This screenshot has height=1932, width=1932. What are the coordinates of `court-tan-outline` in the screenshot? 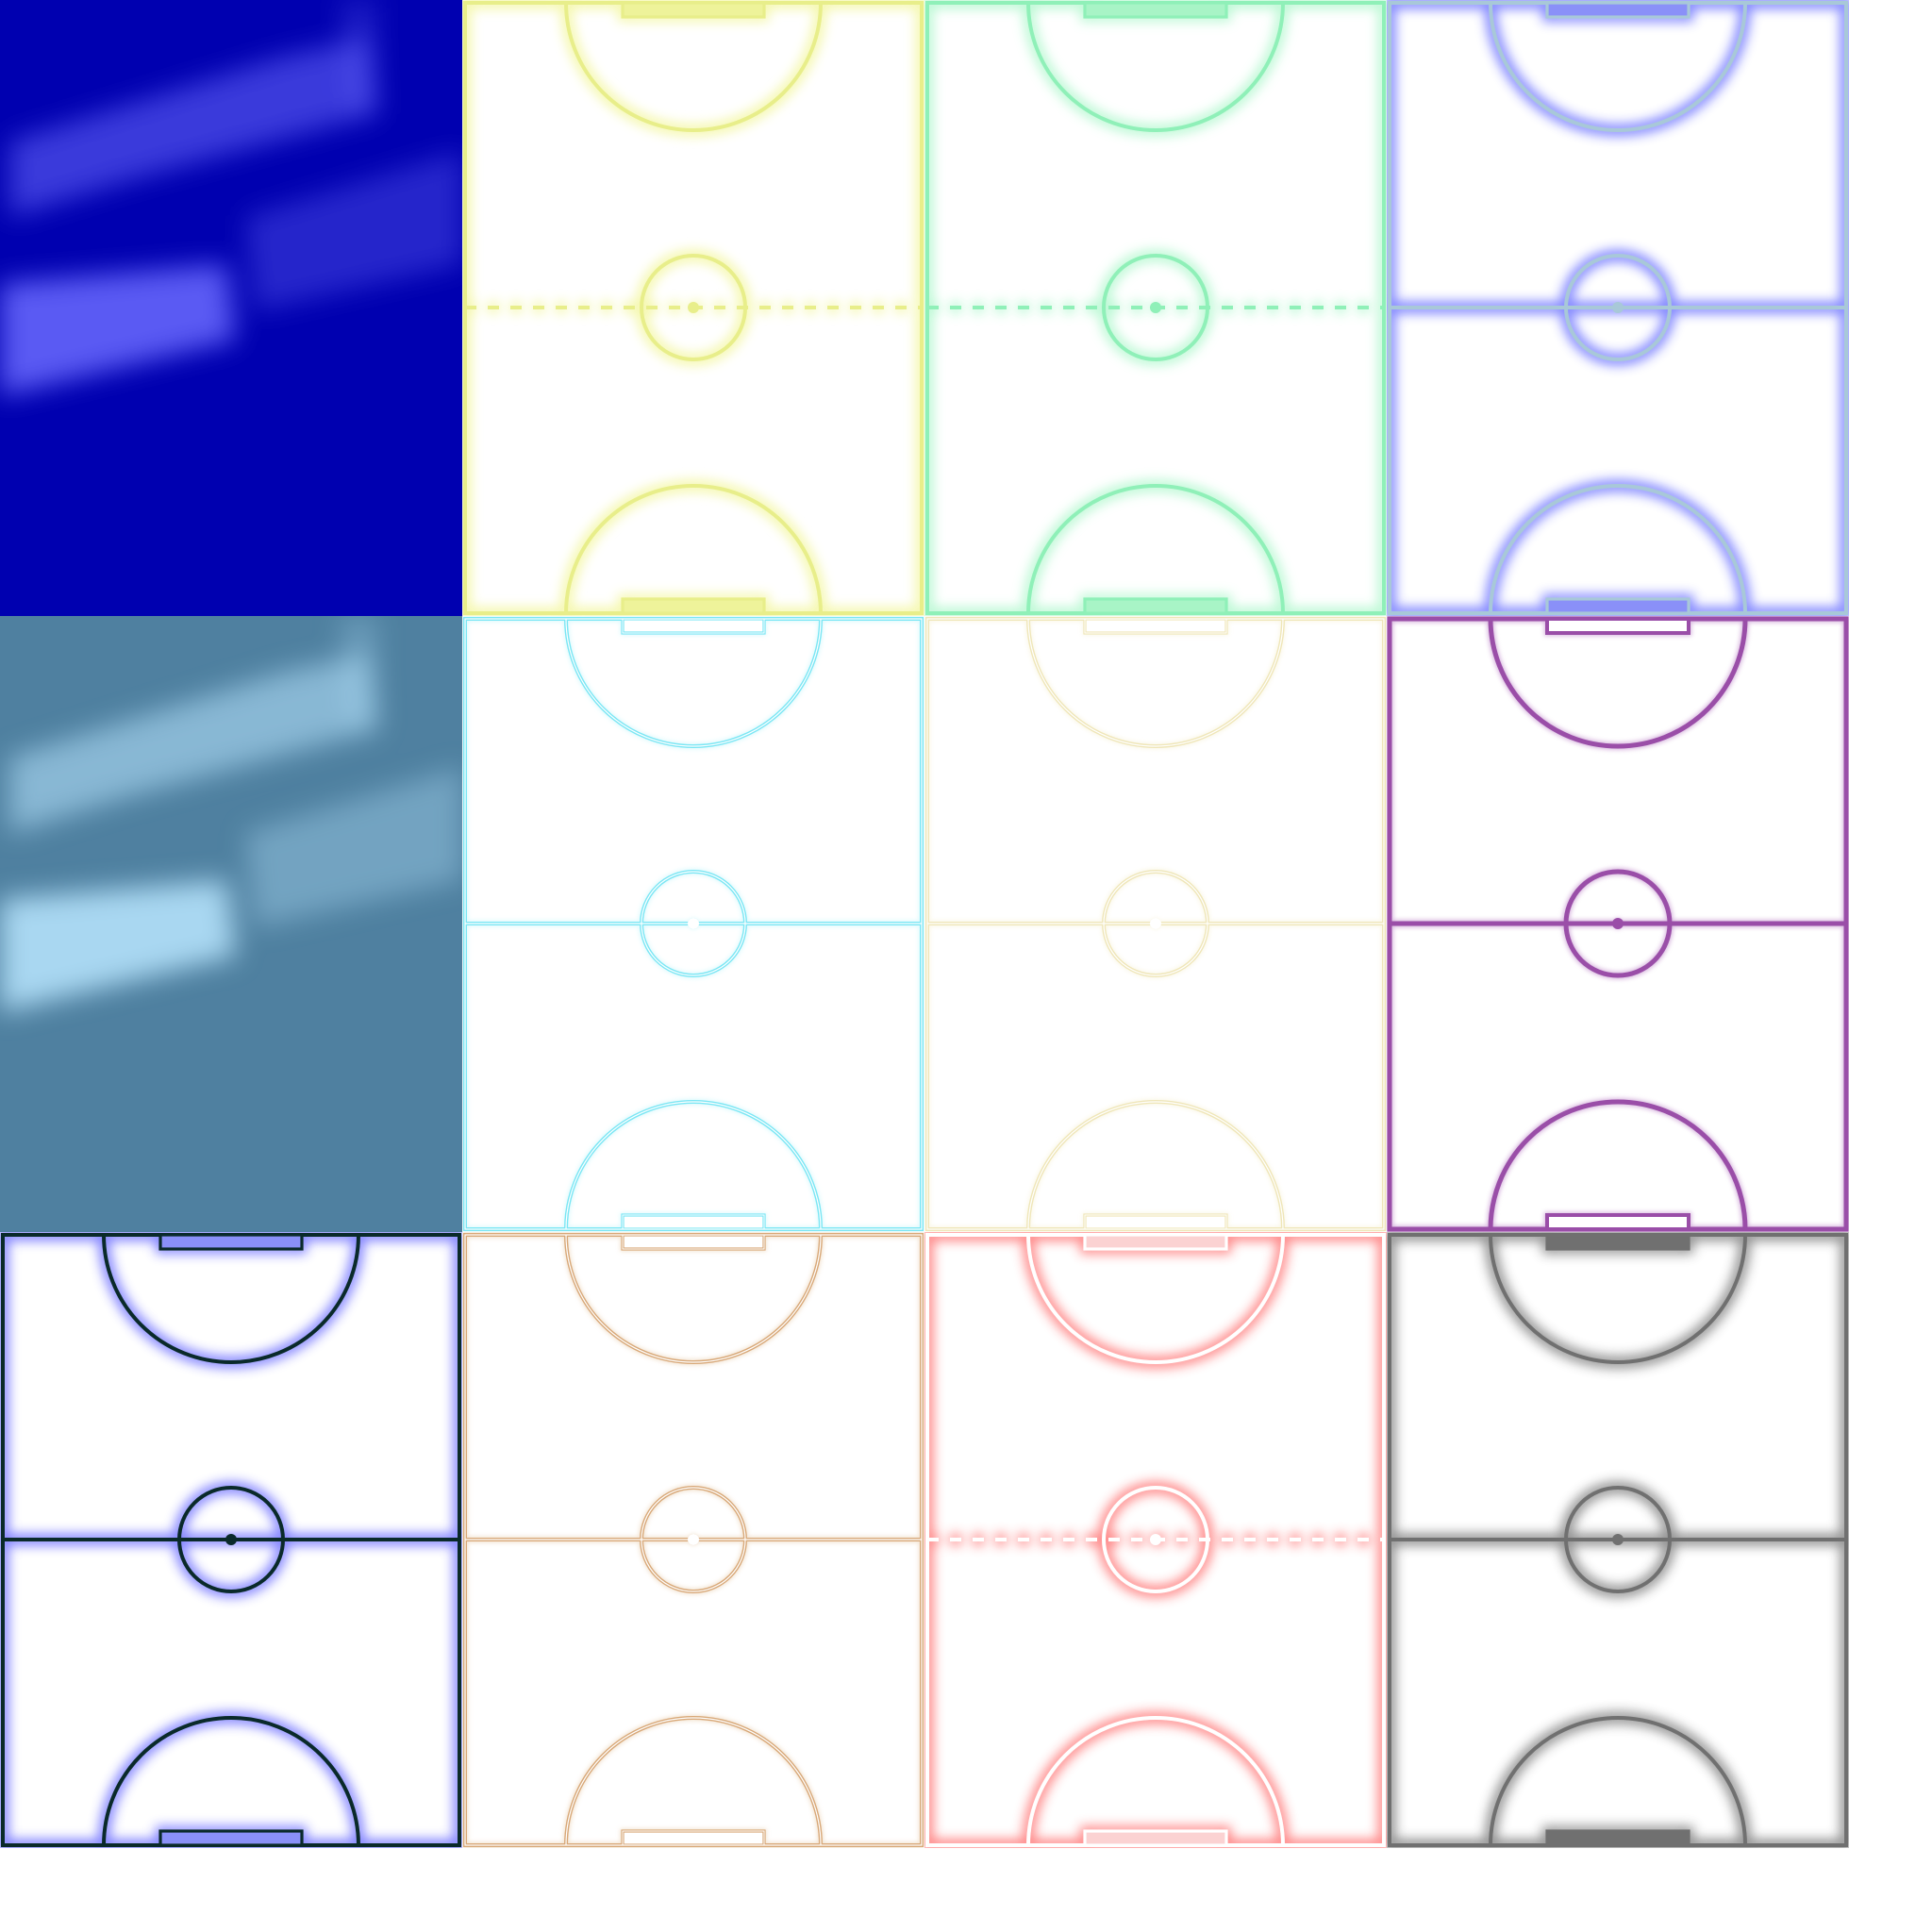 It's located at (693, 1540).